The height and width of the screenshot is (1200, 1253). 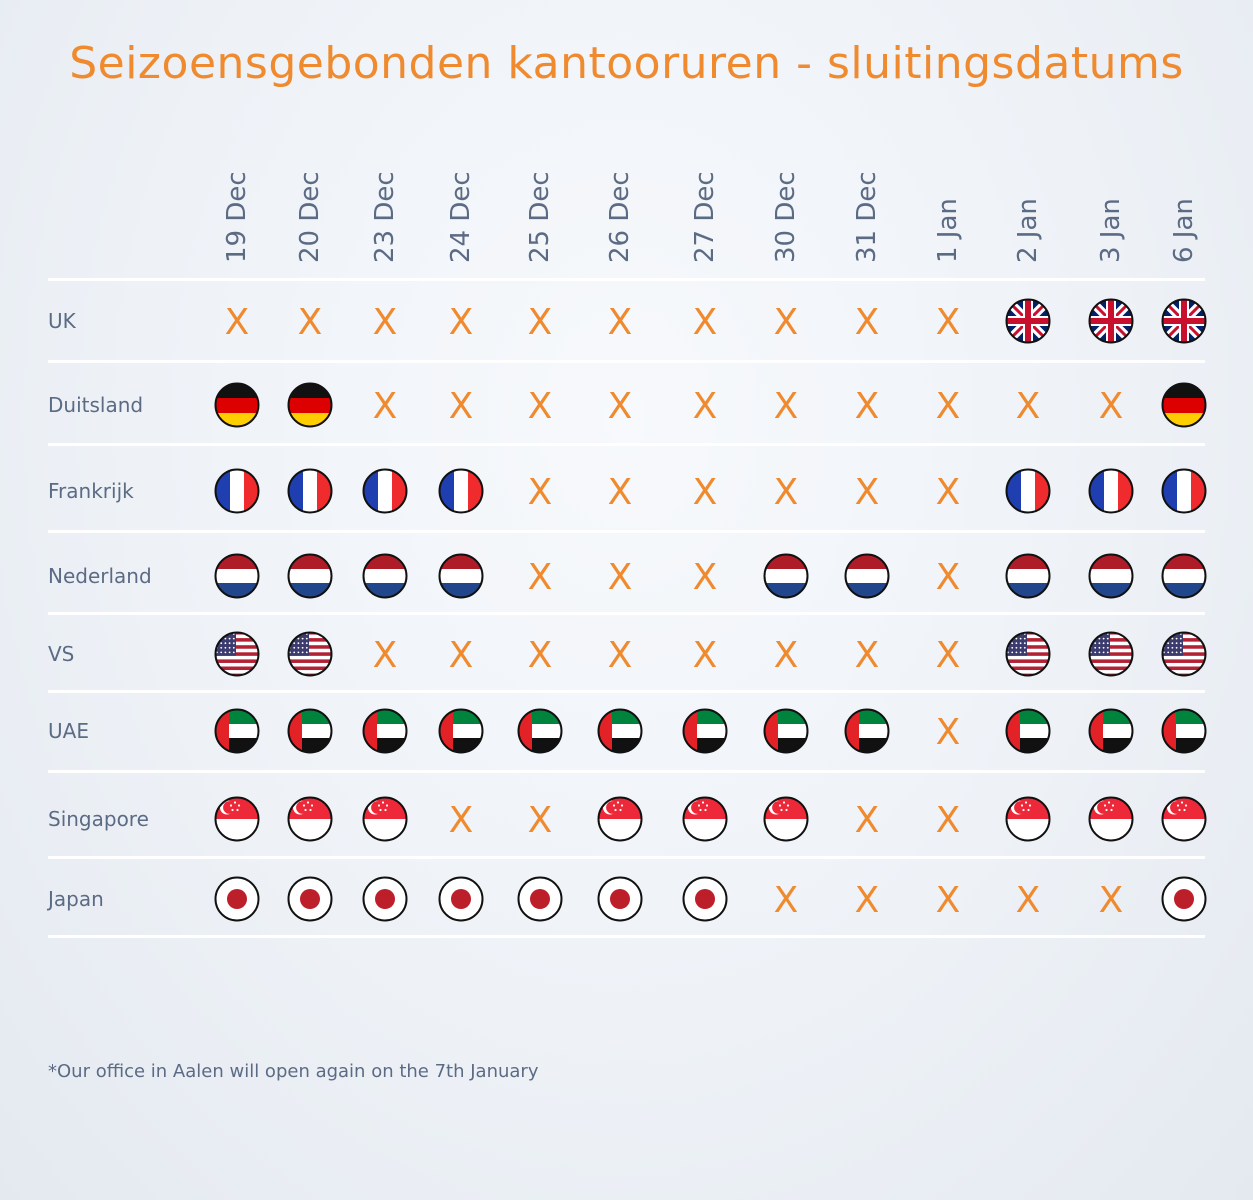 I want to click on date-header: 30 Dec, so click(x=786, y=217).